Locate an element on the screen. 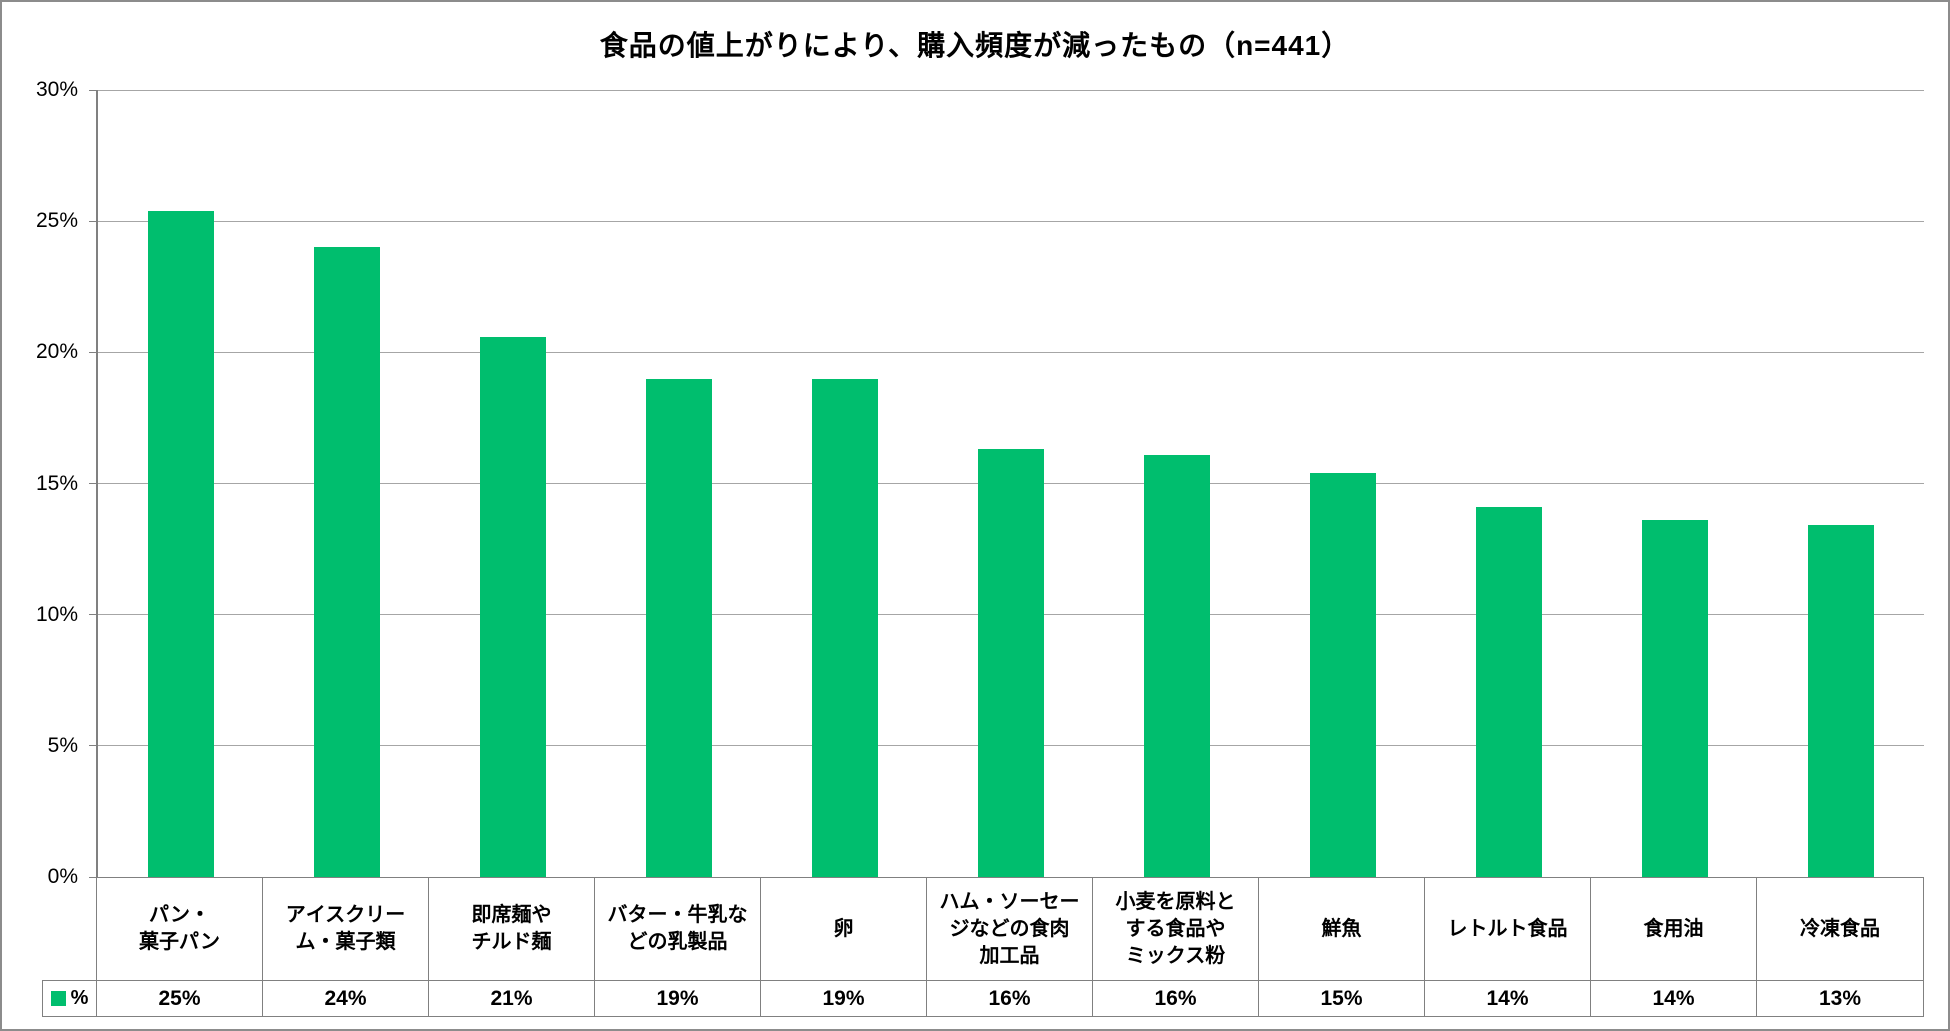  y-axis-tick-label: 30% is located at coordinates (56, 89).